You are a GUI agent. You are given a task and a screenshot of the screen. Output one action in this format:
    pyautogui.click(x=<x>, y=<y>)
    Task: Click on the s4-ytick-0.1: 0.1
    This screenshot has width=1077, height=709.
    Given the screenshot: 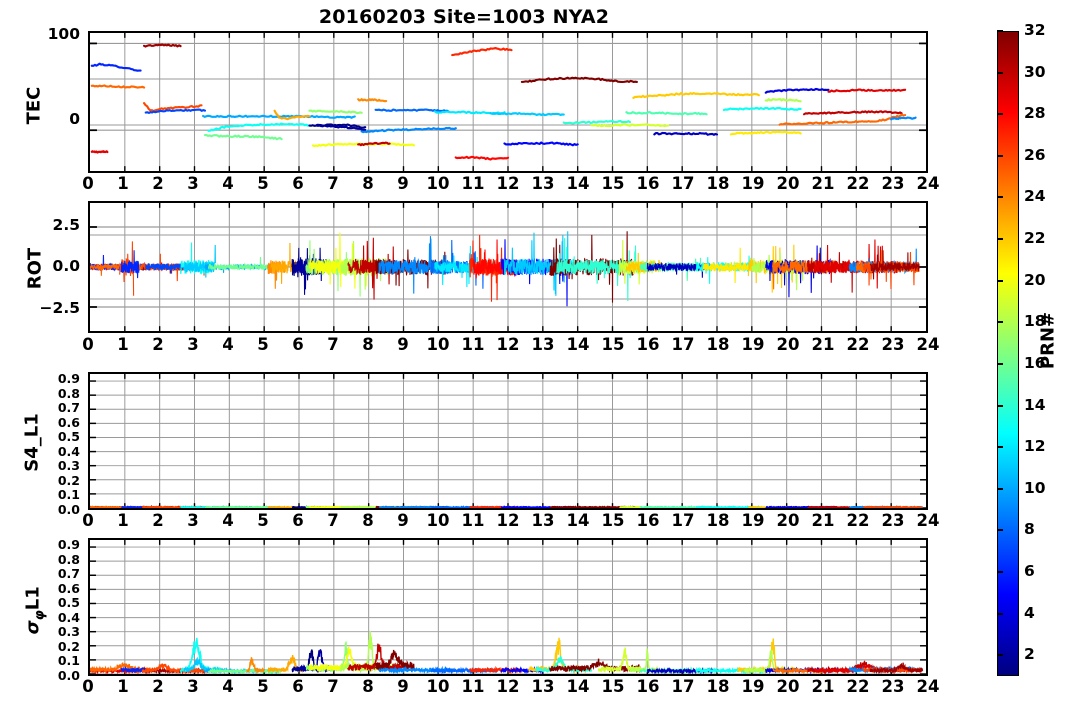 What is the action you would take?
    pyautogui.click(x=68, y=495)
    